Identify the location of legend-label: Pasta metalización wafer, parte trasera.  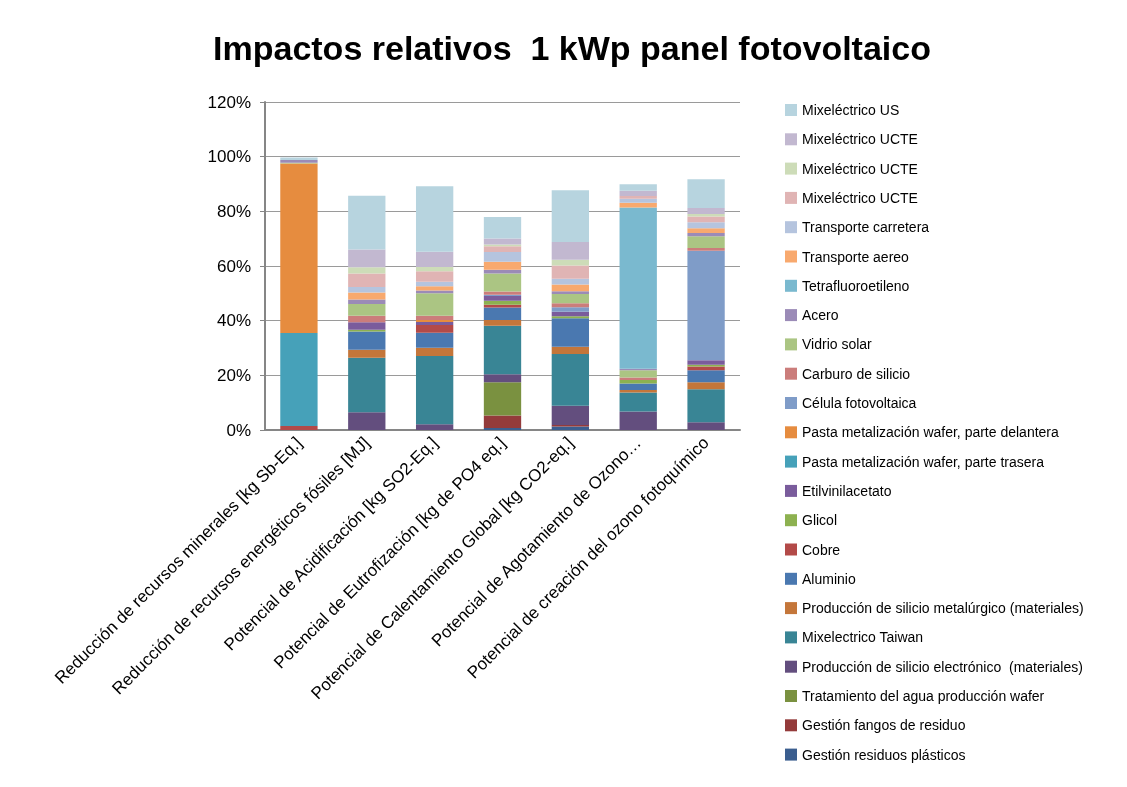
(923, 461).